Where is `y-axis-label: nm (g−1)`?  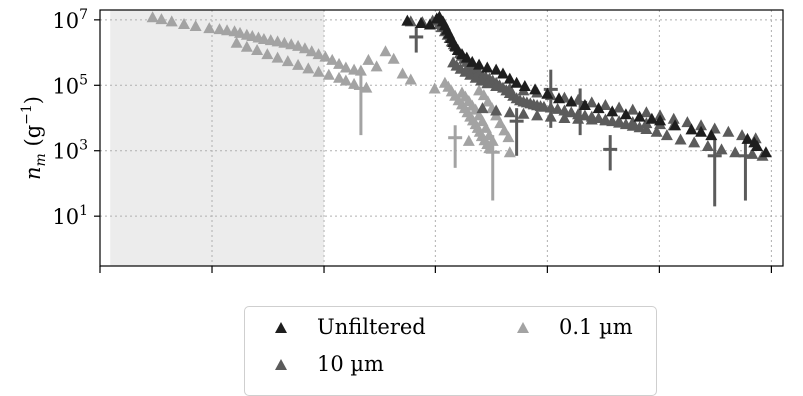
y-axis-label: nm (g−1) is located at coordinates (34, 138).